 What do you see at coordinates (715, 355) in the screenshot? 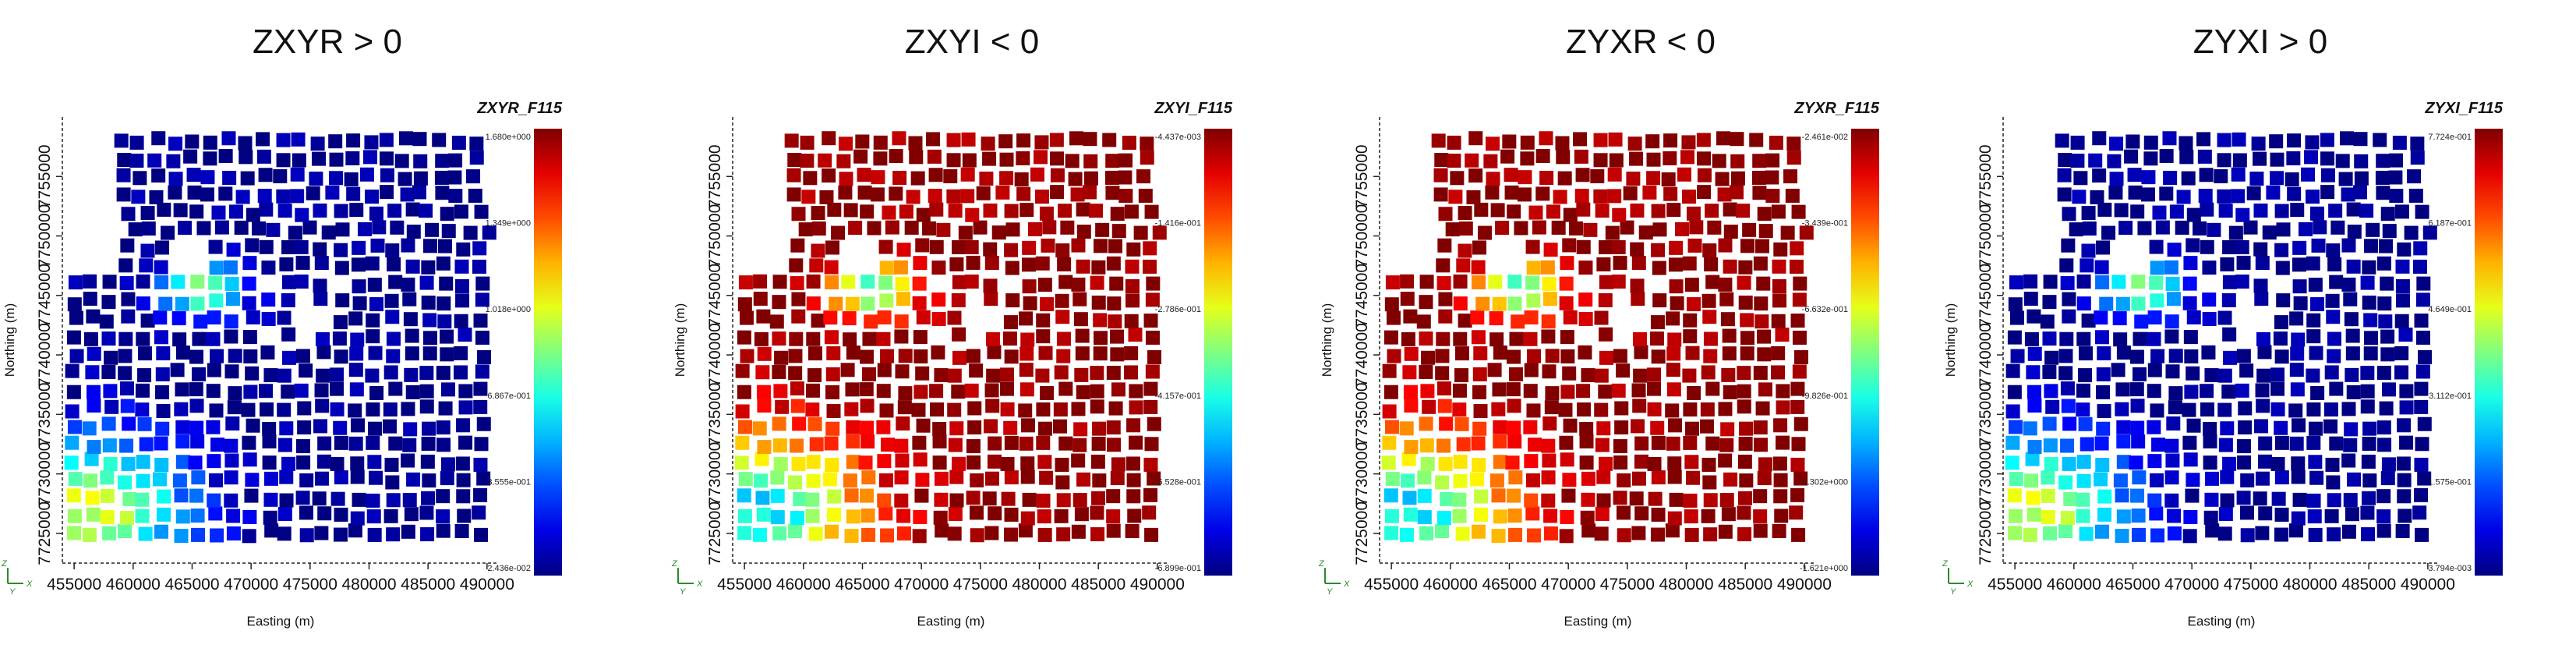
I see `y-tick-label: 7740000` at bounding box center [715, 355].